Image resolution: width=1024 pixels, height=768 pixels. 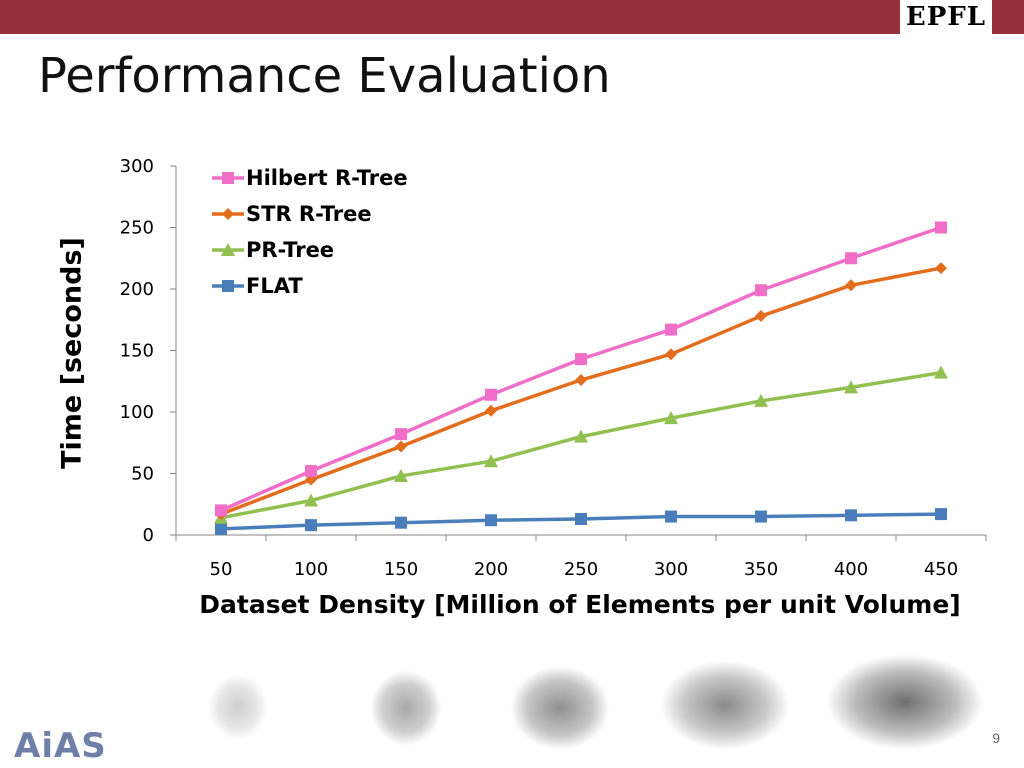 I want to click on legend-label: PR-Tree, so click(x=290, y=250).